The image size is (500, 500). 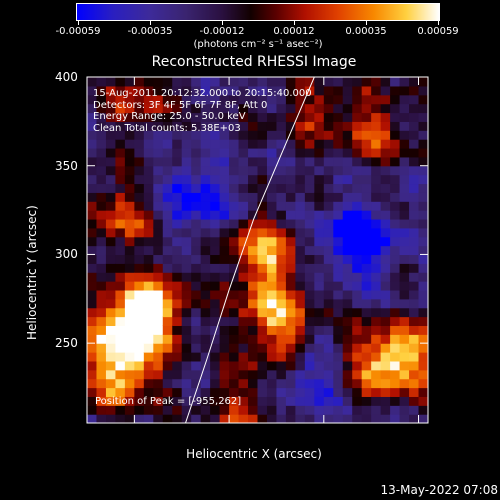 What do you see at coordinates (294, 31) in the screenshot?
I see `colorbar-tick-label: 0.00012` at bounding box center [294, 31].